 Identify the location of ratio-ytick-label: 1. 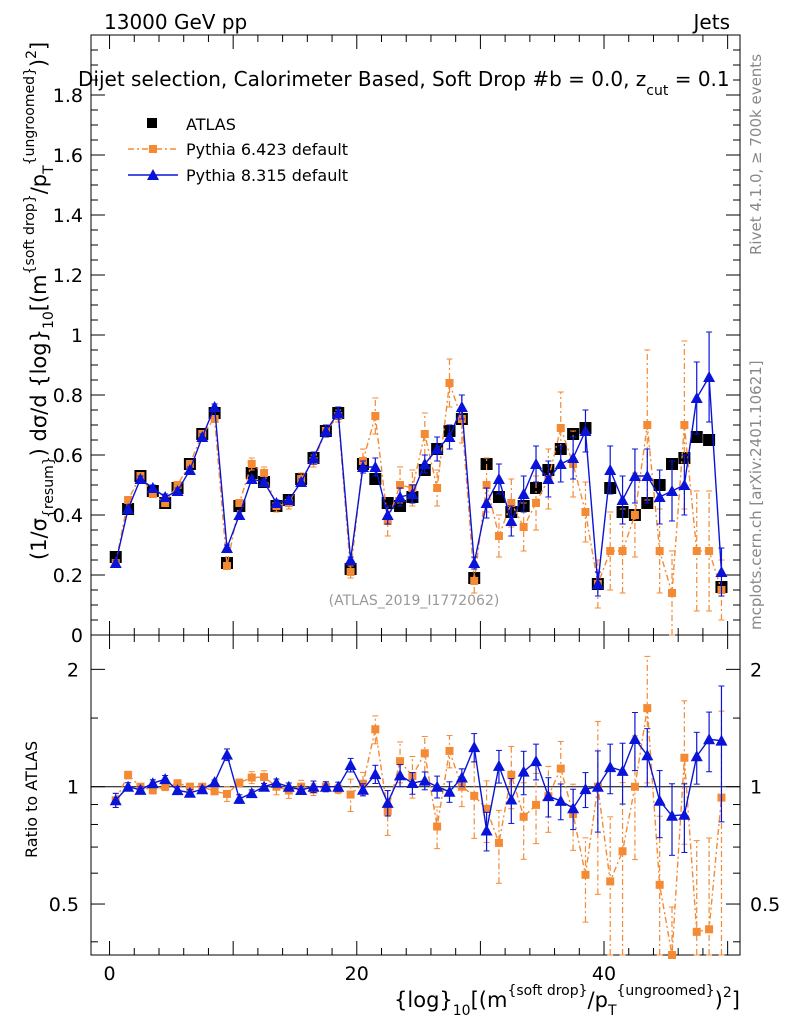
(73, 788).